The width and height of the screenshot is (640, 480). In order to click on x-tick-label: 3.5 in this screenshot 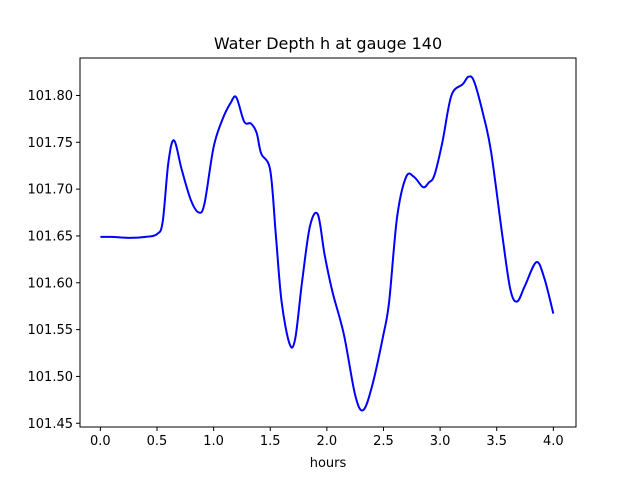, I will do `click(496, 441)`.